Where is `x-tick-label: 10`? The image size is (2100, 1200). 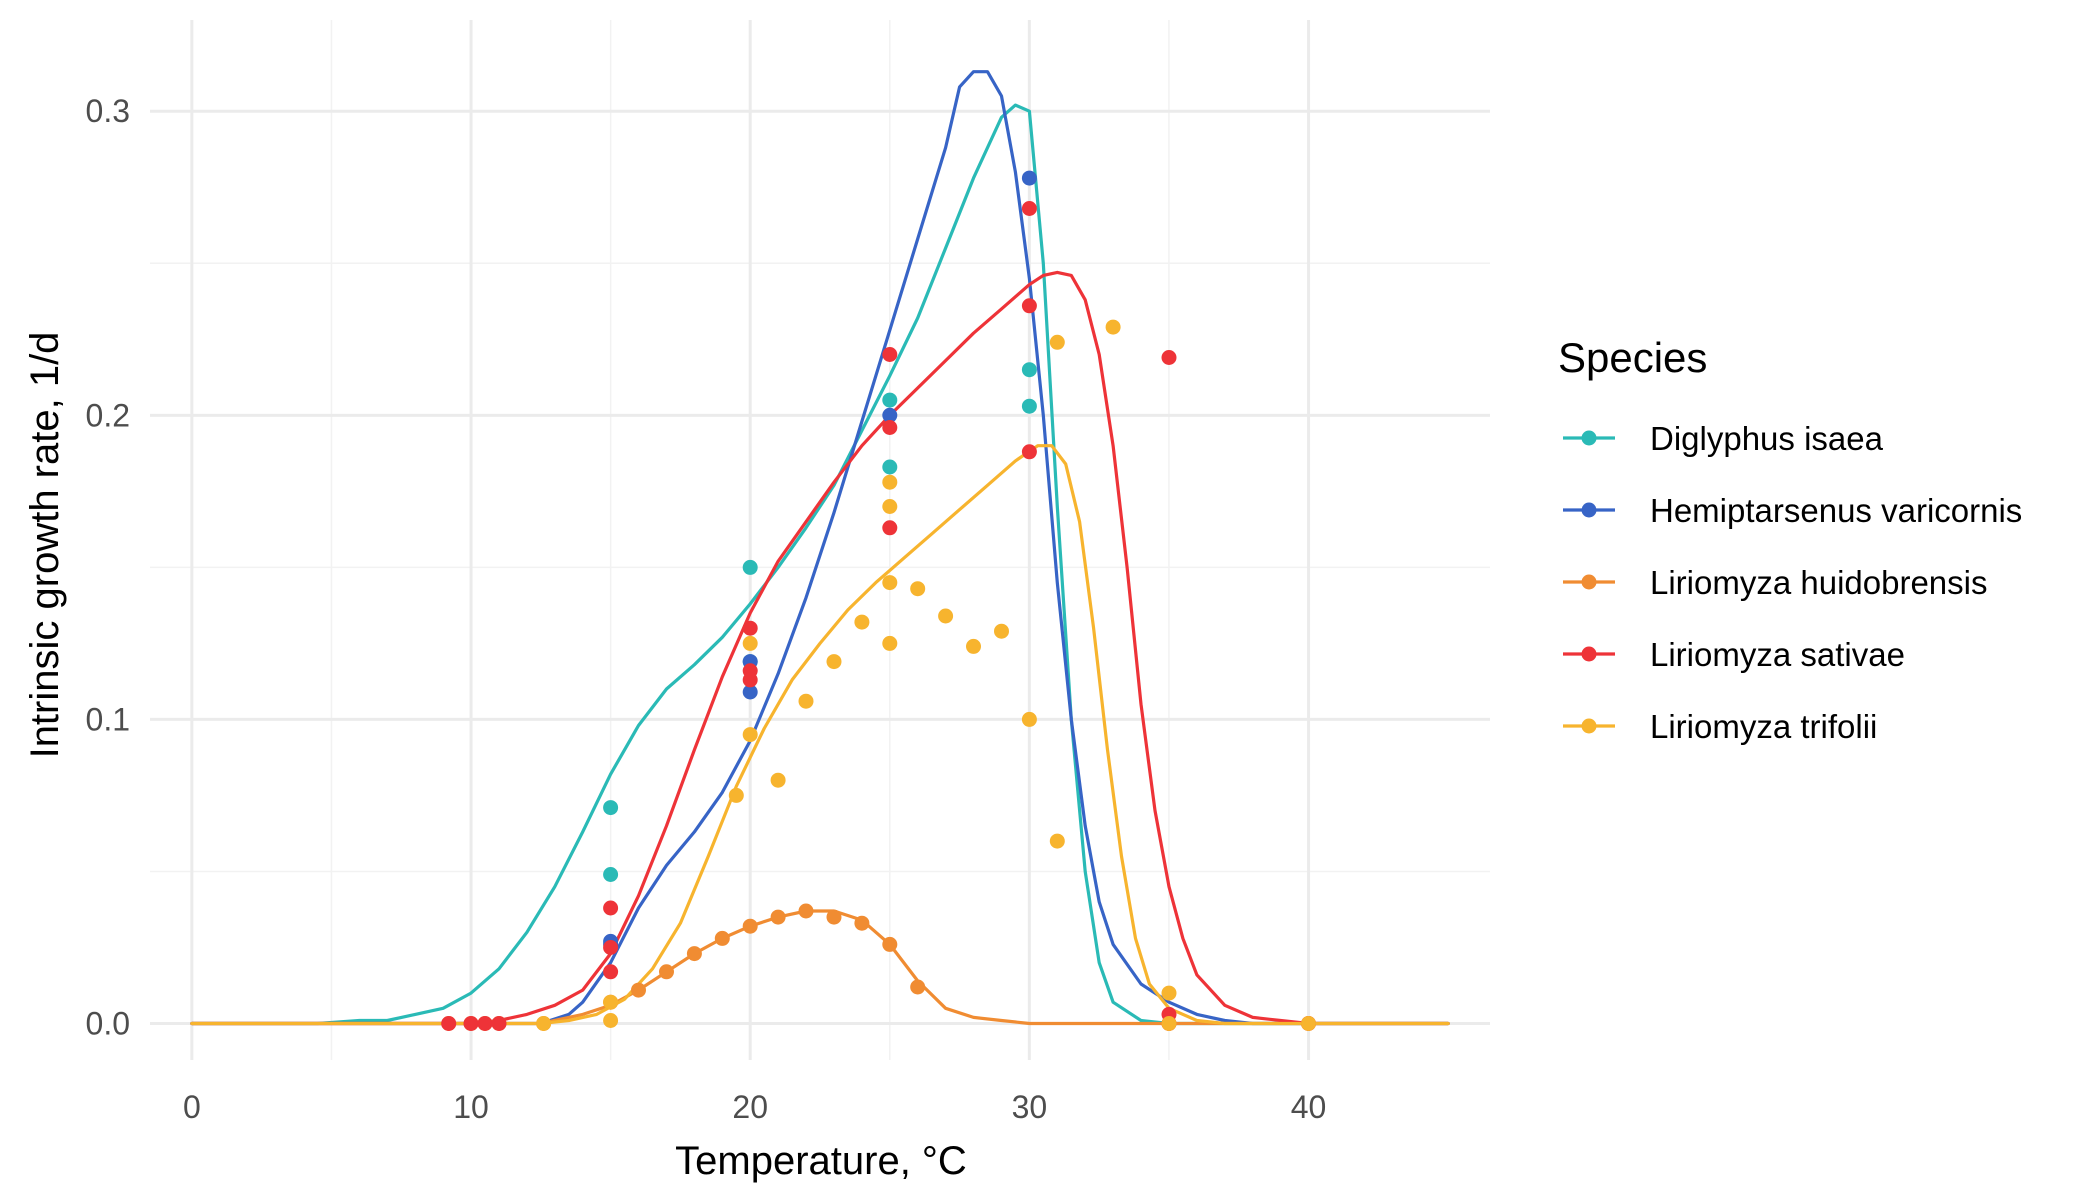
x-tick-label: 10 is located at coordinates (471, 1107).